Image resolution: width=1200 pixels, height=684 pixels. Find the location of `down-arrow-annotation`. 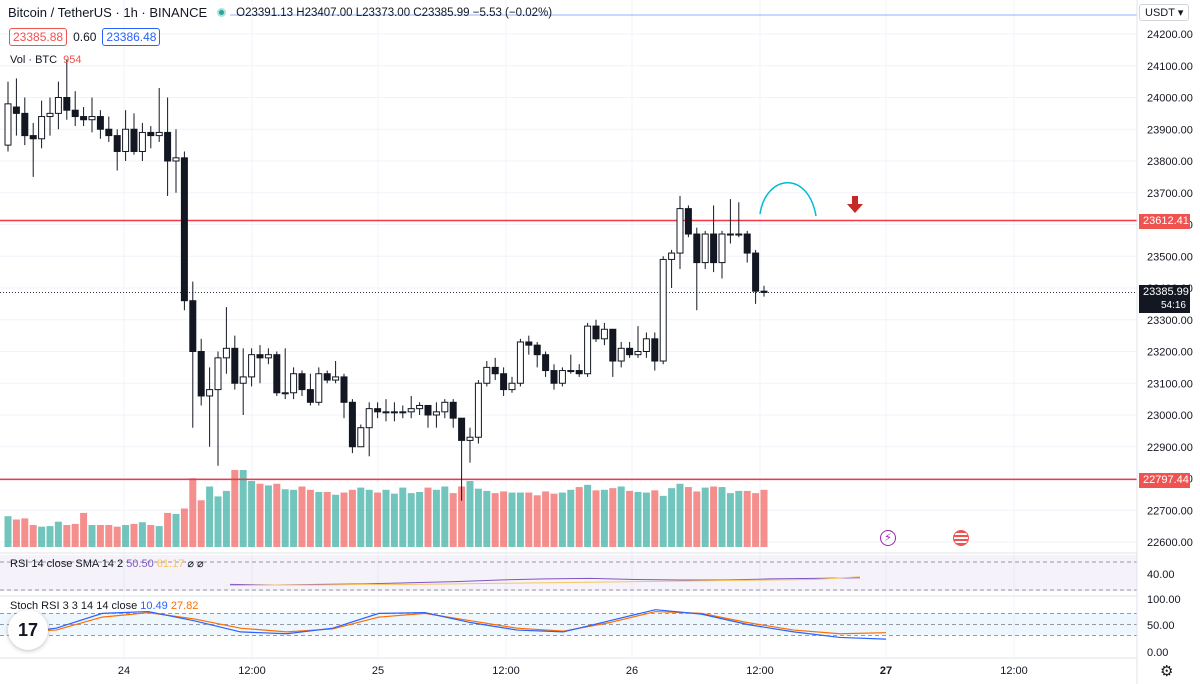

down-arrow-annotation is located at coordinates (855, 204).